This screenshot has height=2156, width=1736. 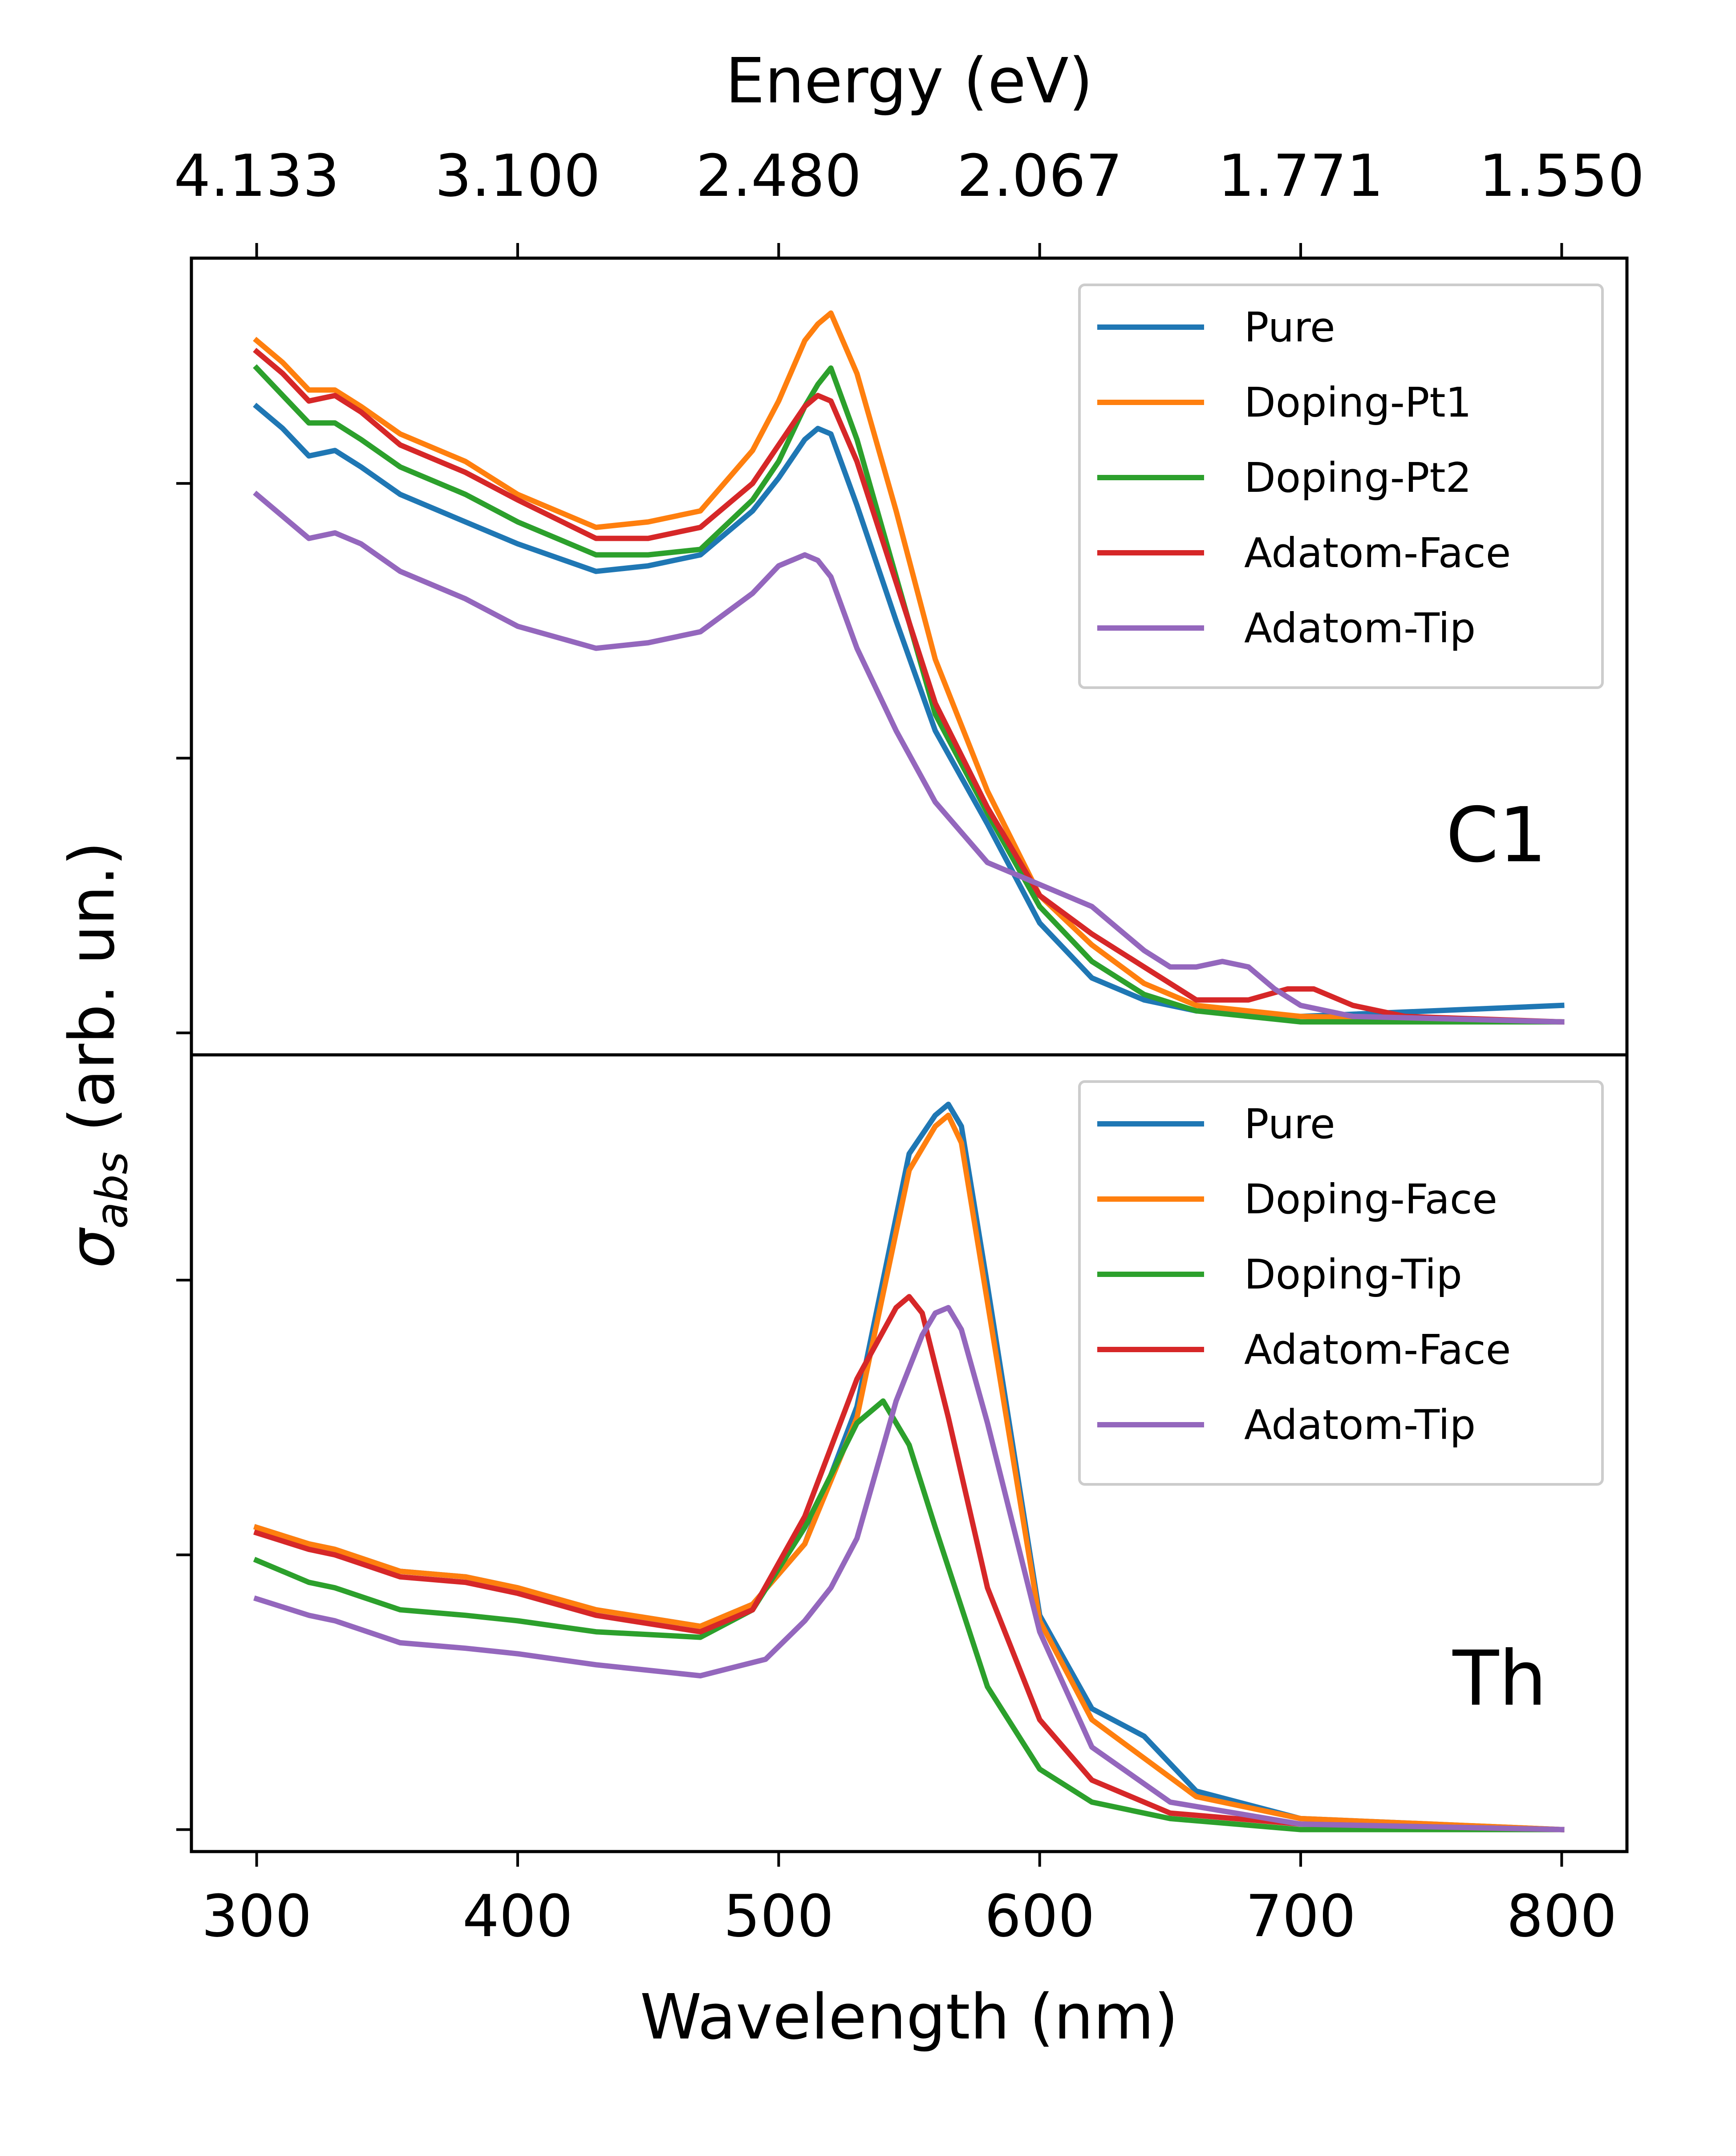 I want to click on top-tick-label: 2.067, so click(x=1040, y=176).